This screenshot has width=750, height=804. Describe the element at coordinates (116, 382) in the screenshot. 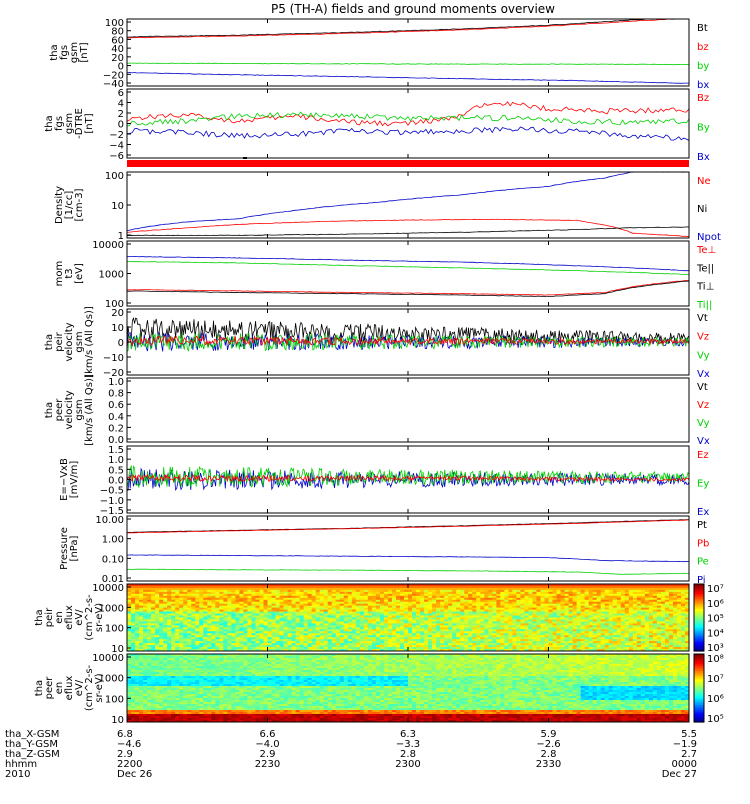

I see `y-tick-label: 1.0` at that location.